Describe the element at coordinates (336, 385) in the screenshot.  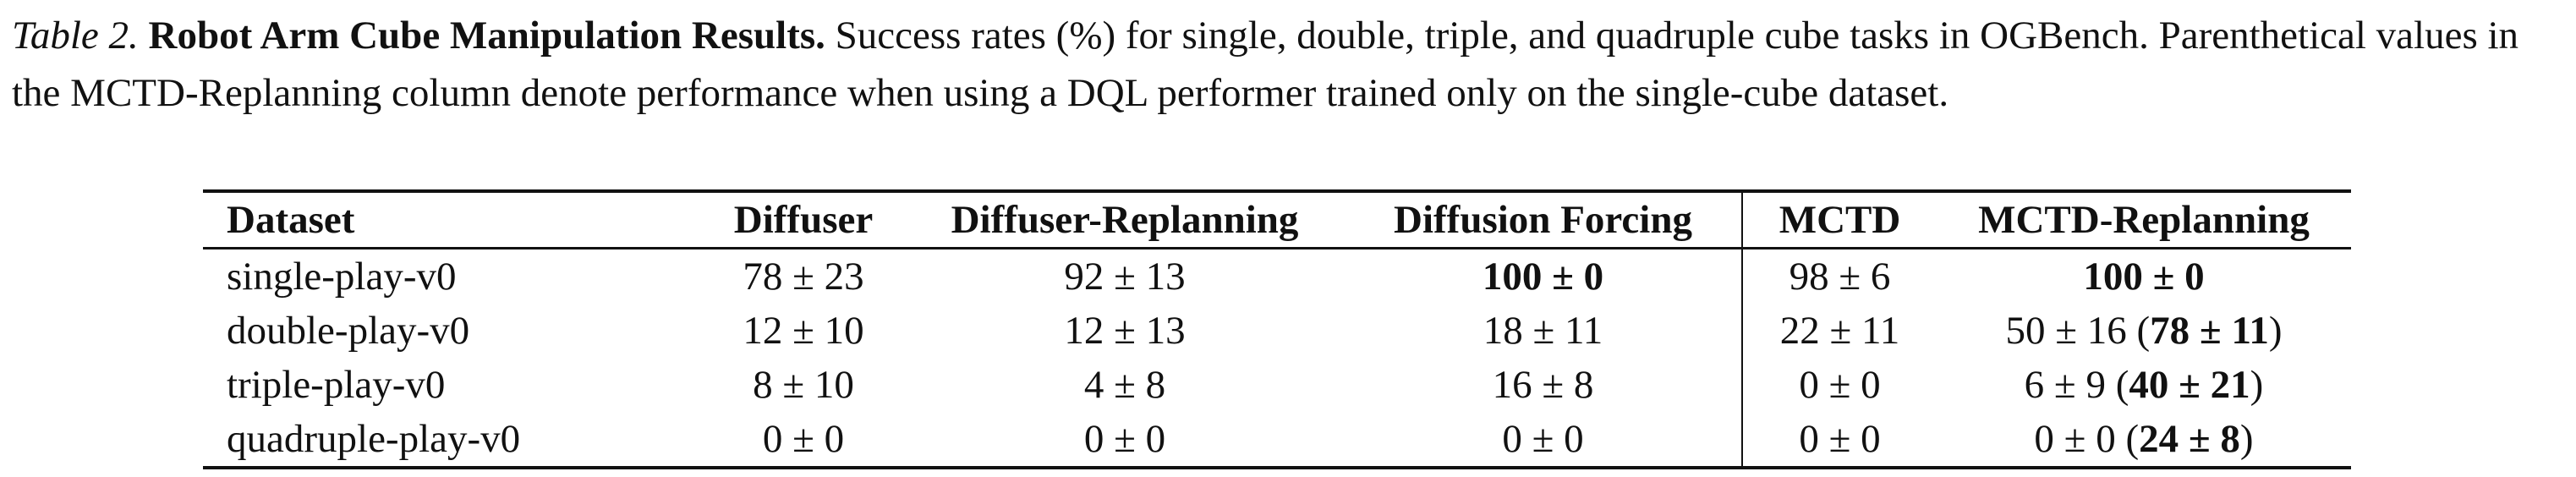
I see `cell-dataset: triple-play-v0` at that location.